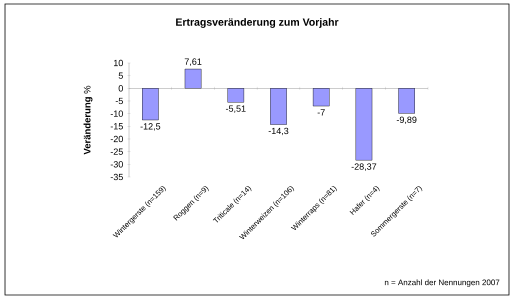 This screenshot has width=515, height=300. What do you see at coordinates (364, 167) in the screenshot?
I see `data-label: -28,37` at bounding box center [364, 167].